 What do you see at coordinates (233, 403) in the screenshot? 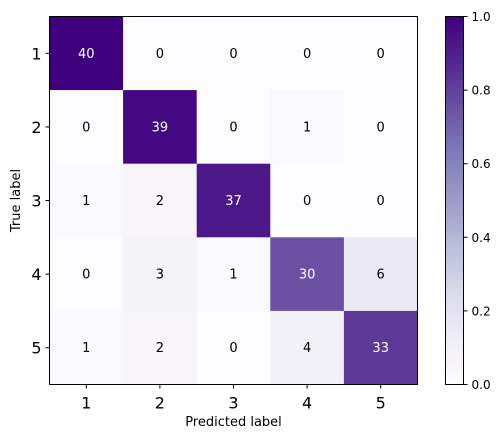
I see `x-tick-label: 3` at bounding box center [233, 403].